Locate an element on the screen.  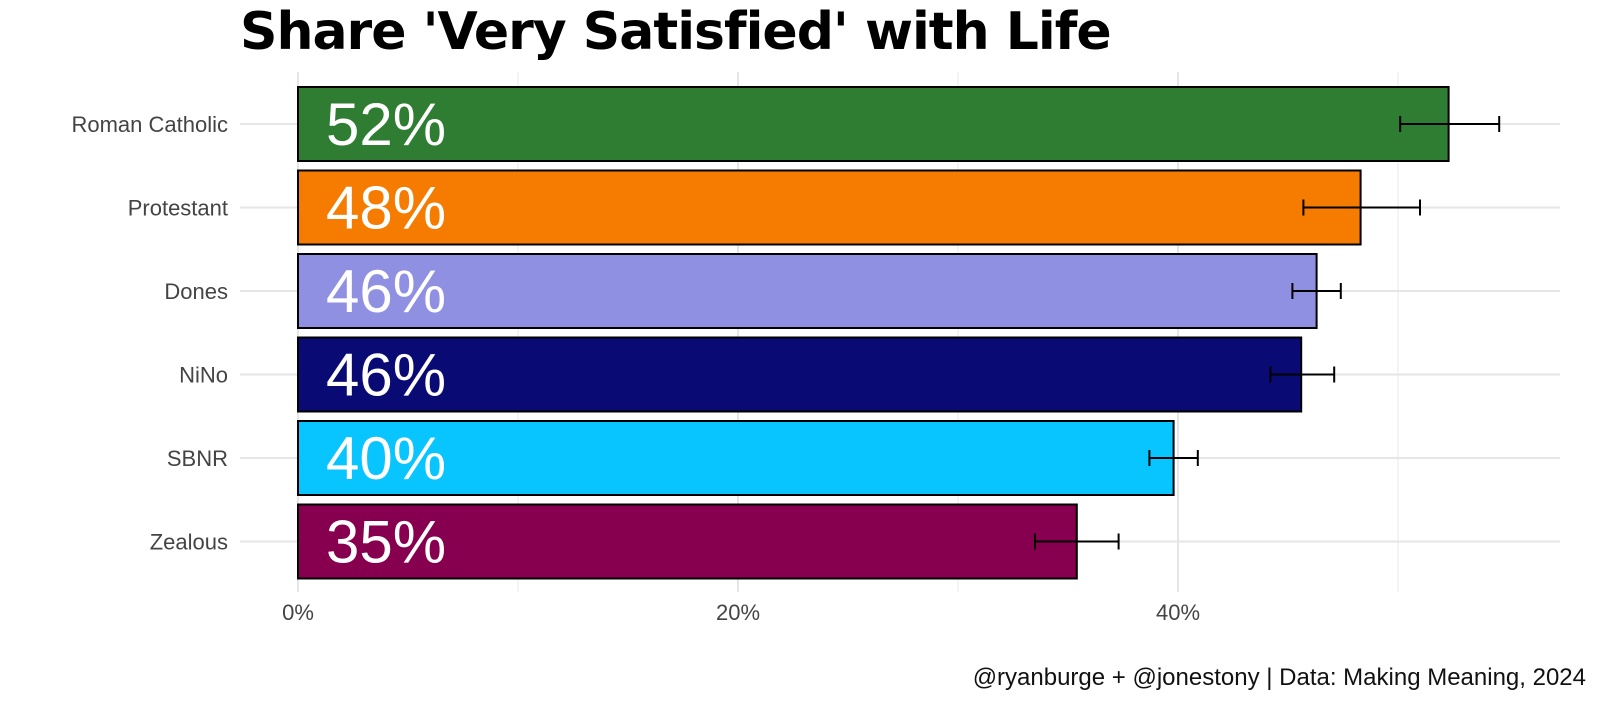
data-label: 48% is located at coordinates (386, 208).